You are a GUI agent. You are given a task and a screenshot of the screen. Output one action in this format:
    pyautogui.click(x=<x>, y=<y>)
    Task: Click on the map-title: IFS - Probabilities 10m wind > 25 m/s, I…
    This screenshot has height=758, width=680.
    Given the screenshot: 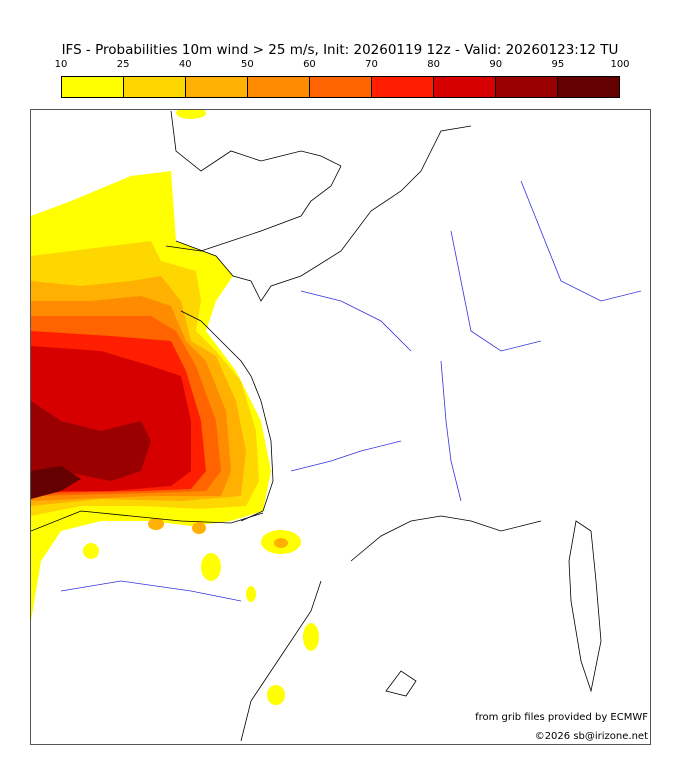 What is the action you would take?
    pyautogui.click(x=340, y=50)
    